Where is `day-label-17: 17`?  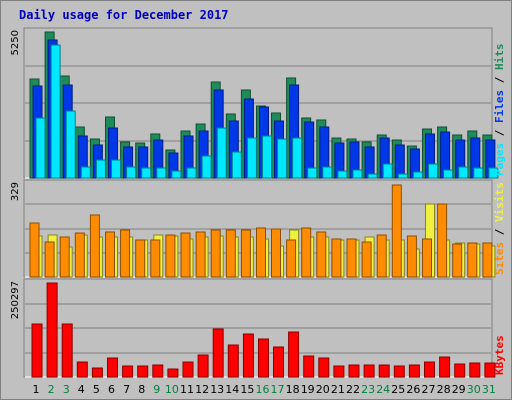 day-label-17: 17 is located at coordinates (278, 389).